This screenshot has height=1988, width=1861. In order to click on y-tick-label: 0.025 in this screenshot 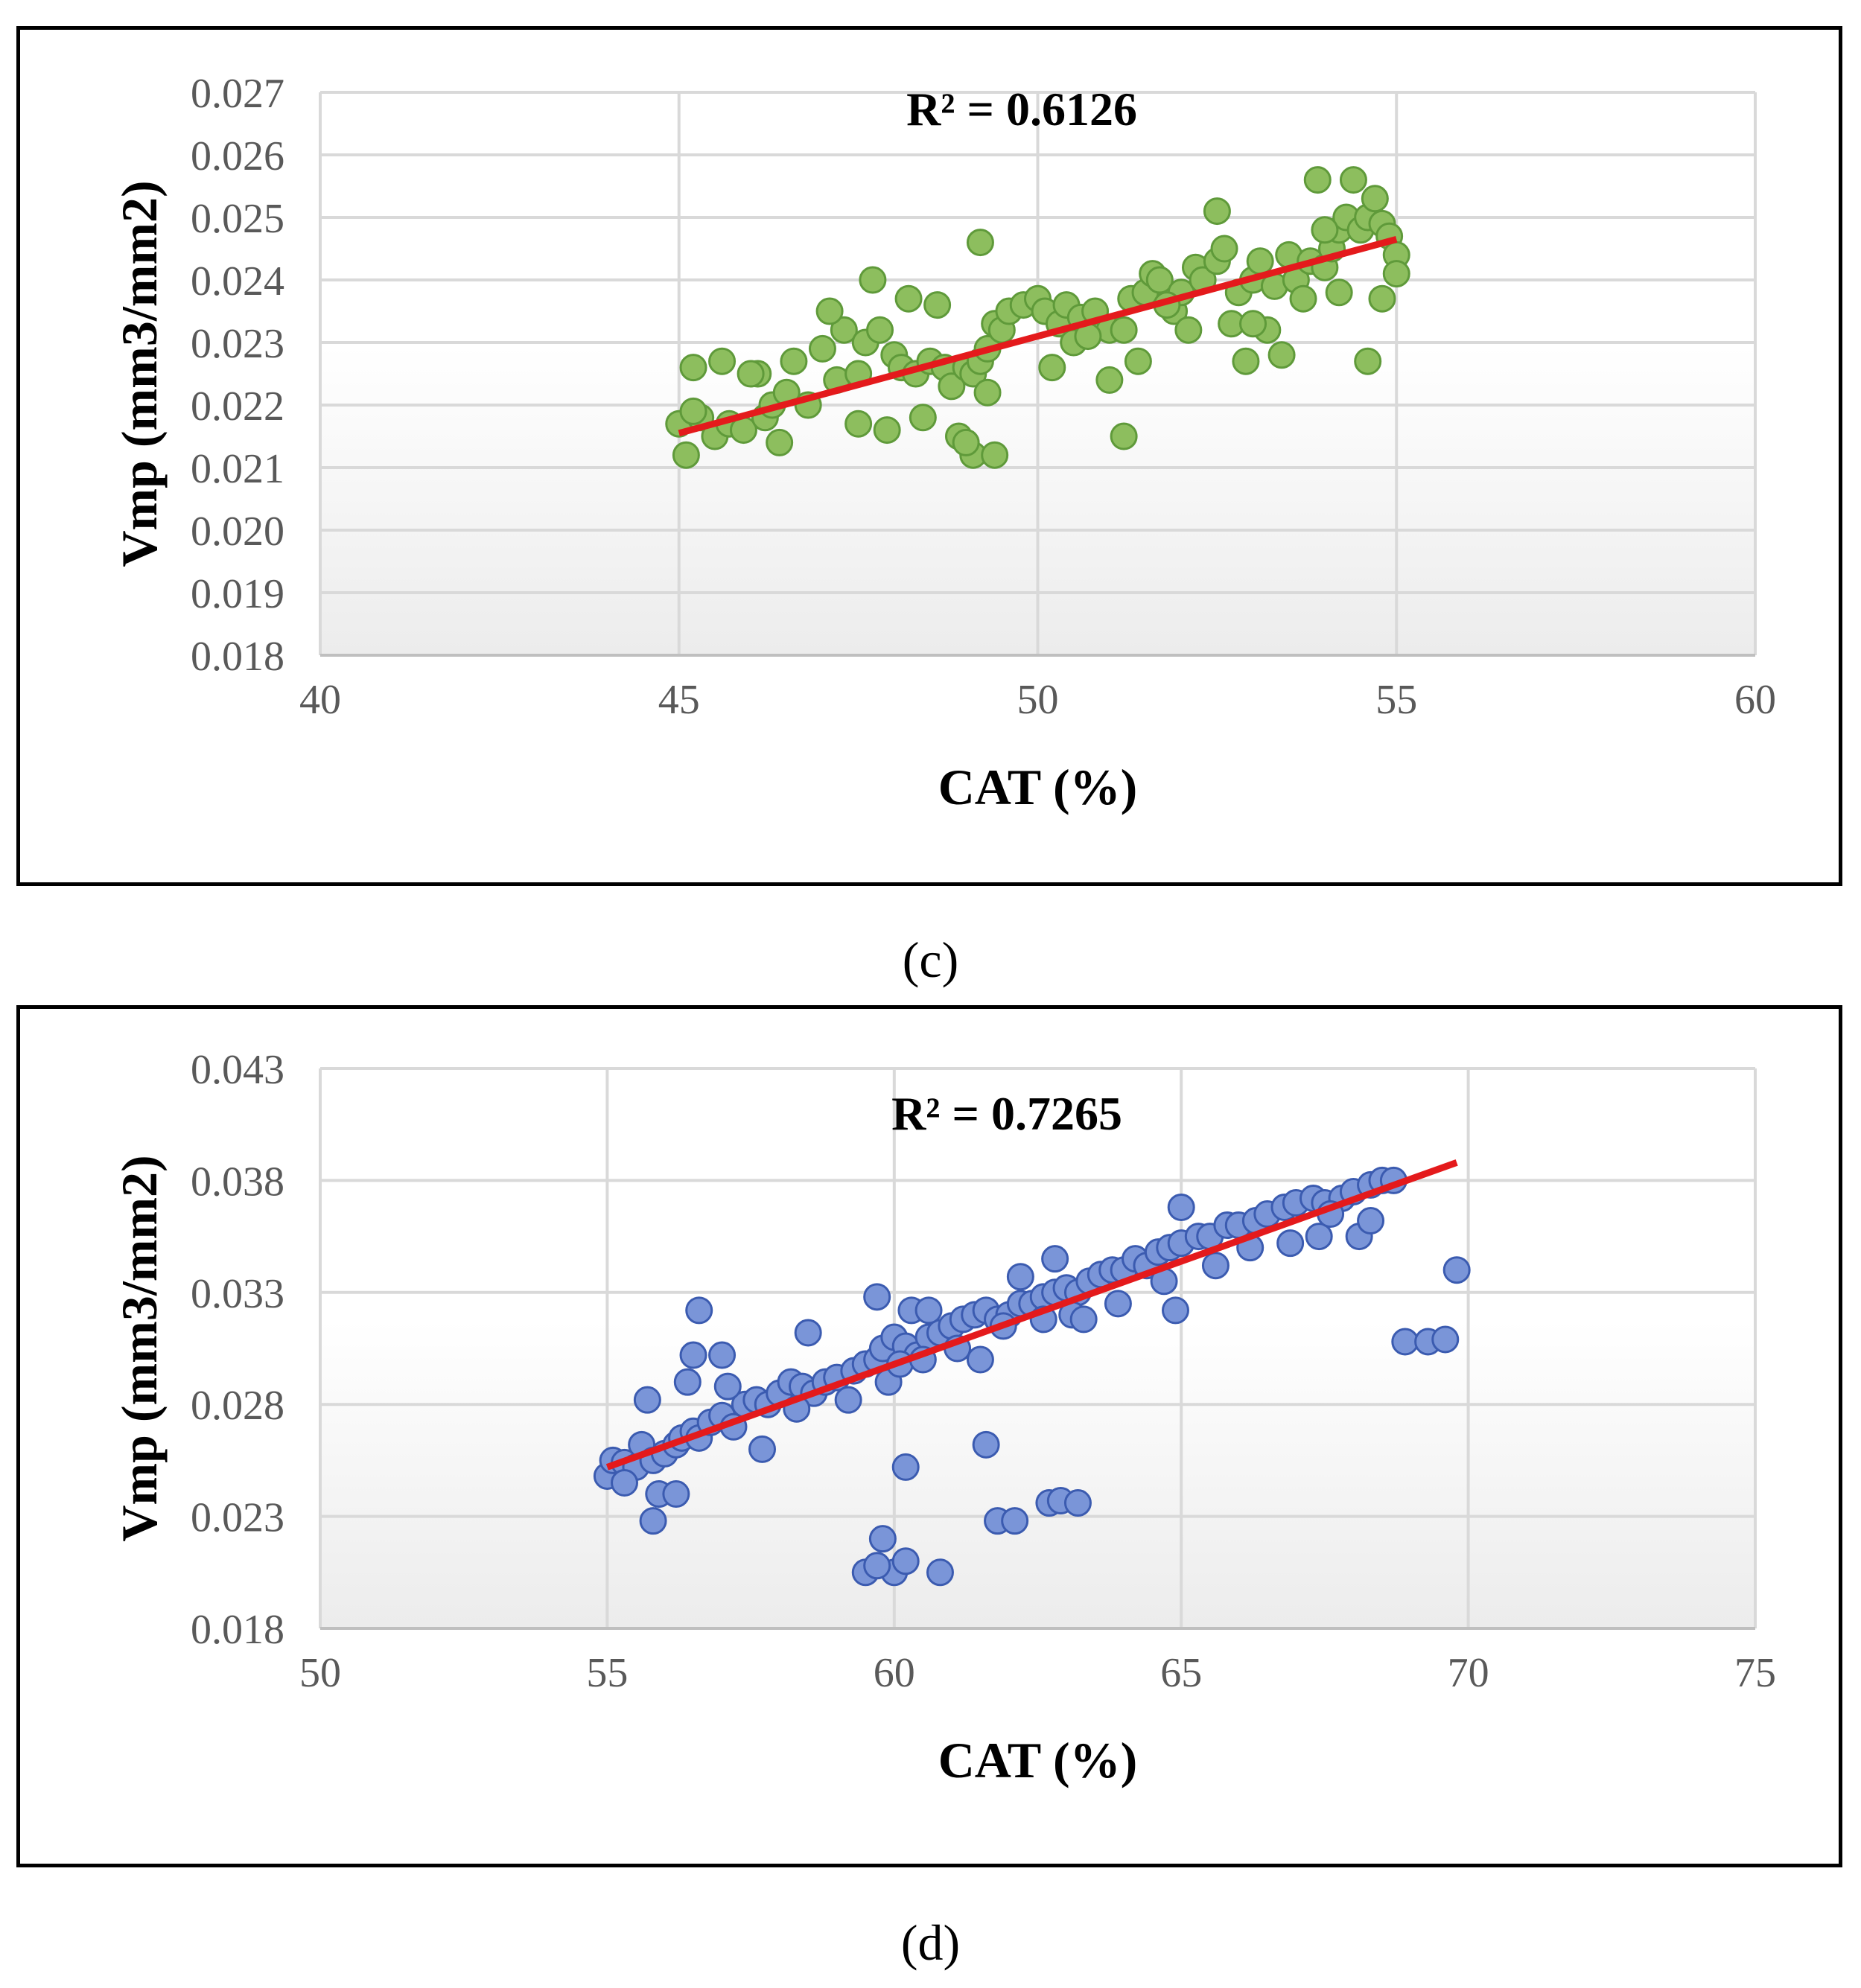, I will do `click(237, 219)`.